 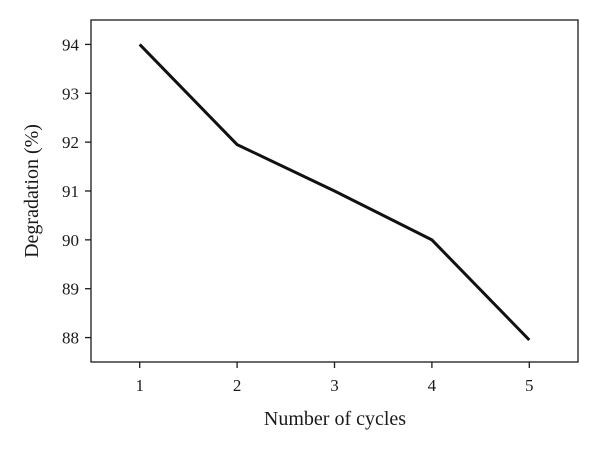 I want to click on x-tick-label: 1, so click(x=139, y=385).